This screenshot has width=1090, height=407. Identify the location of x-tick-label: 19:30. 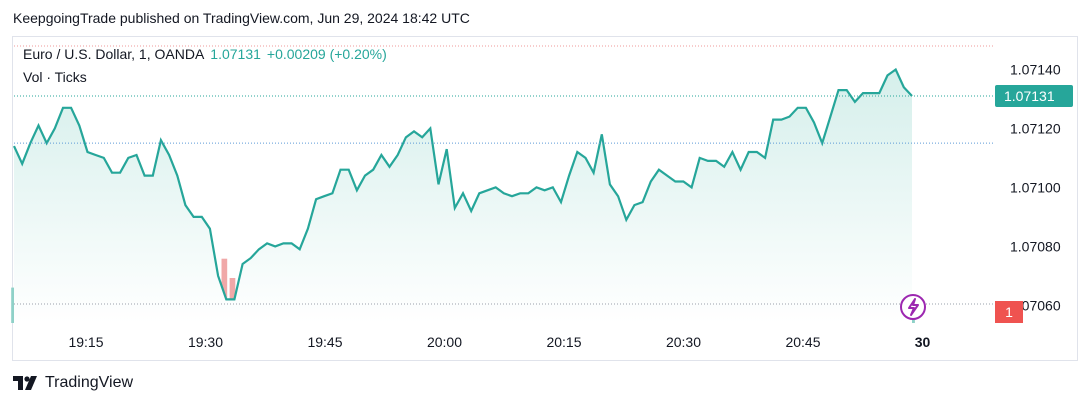
(205, 342).